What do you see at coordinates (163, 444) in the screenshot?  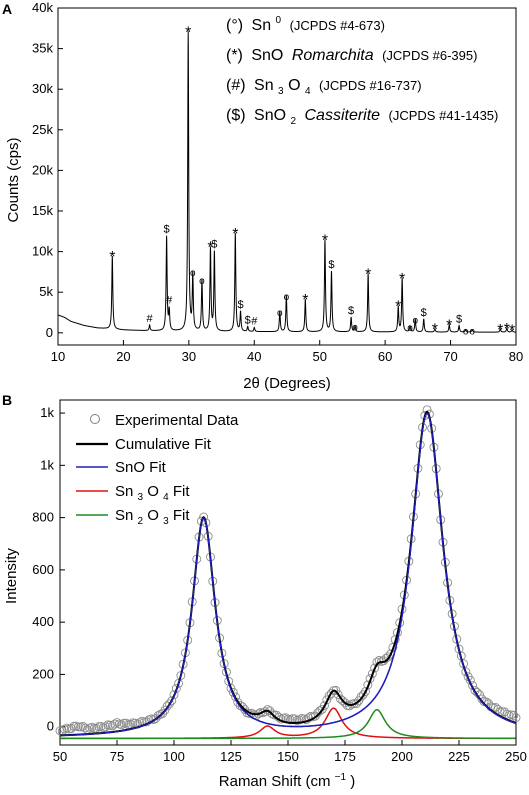 I see `legend-cumulative-label: Cumulative Fit` at bounding box center [163, 444].